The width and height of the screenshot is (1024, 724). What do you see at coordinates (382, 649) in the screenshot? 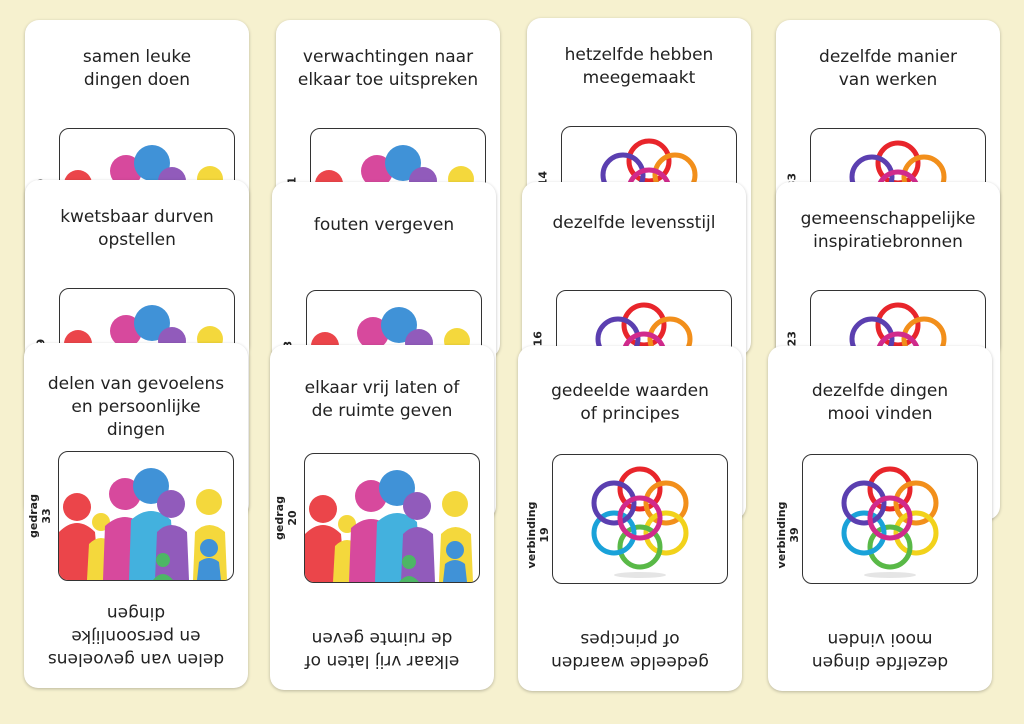
I see `card-title-upside-down: elkaar vrij laten of de ruimte geven` at bounding box center [382, 649].